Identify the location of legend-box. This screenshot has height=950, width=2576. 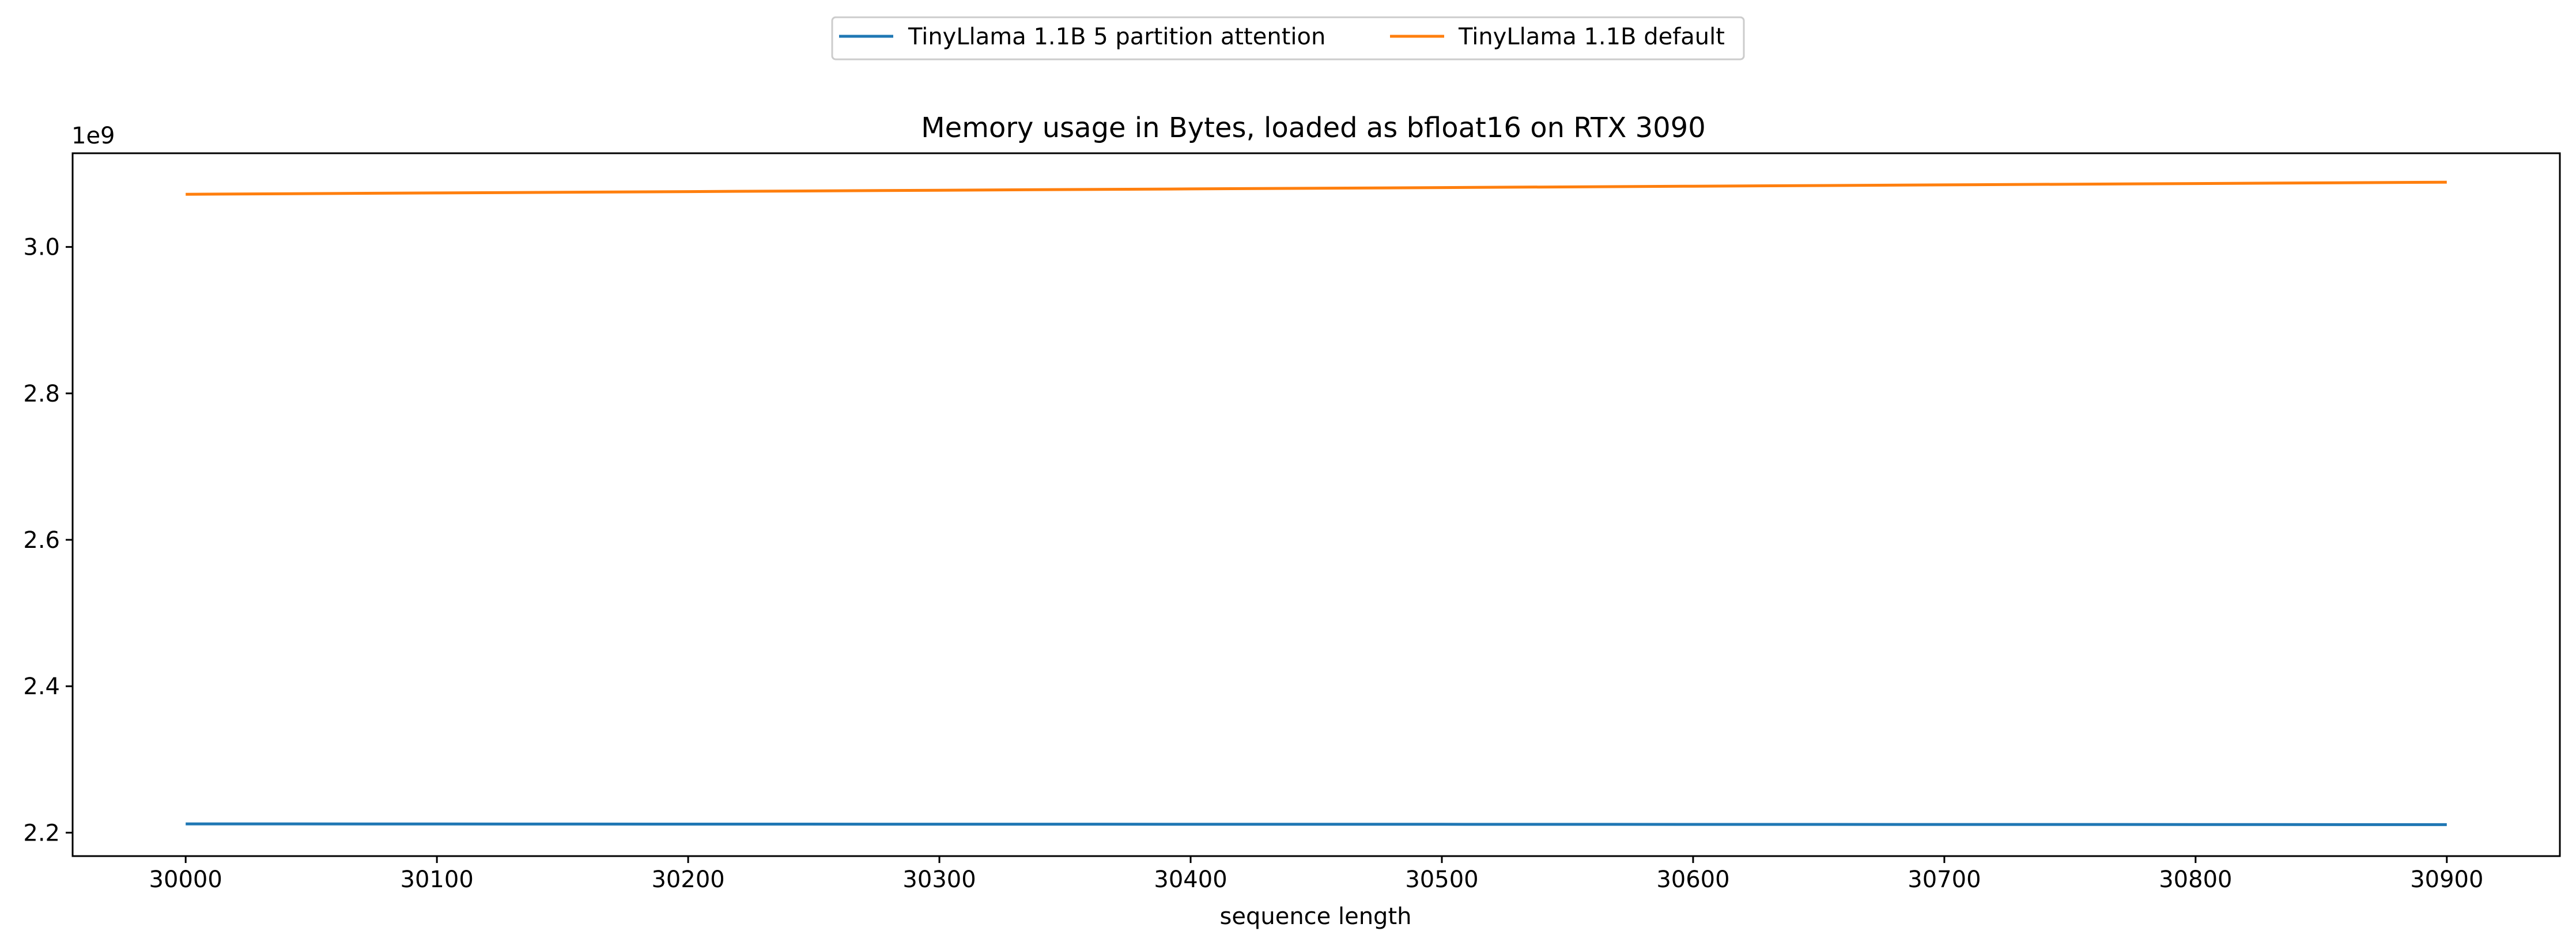
(1288, 38).